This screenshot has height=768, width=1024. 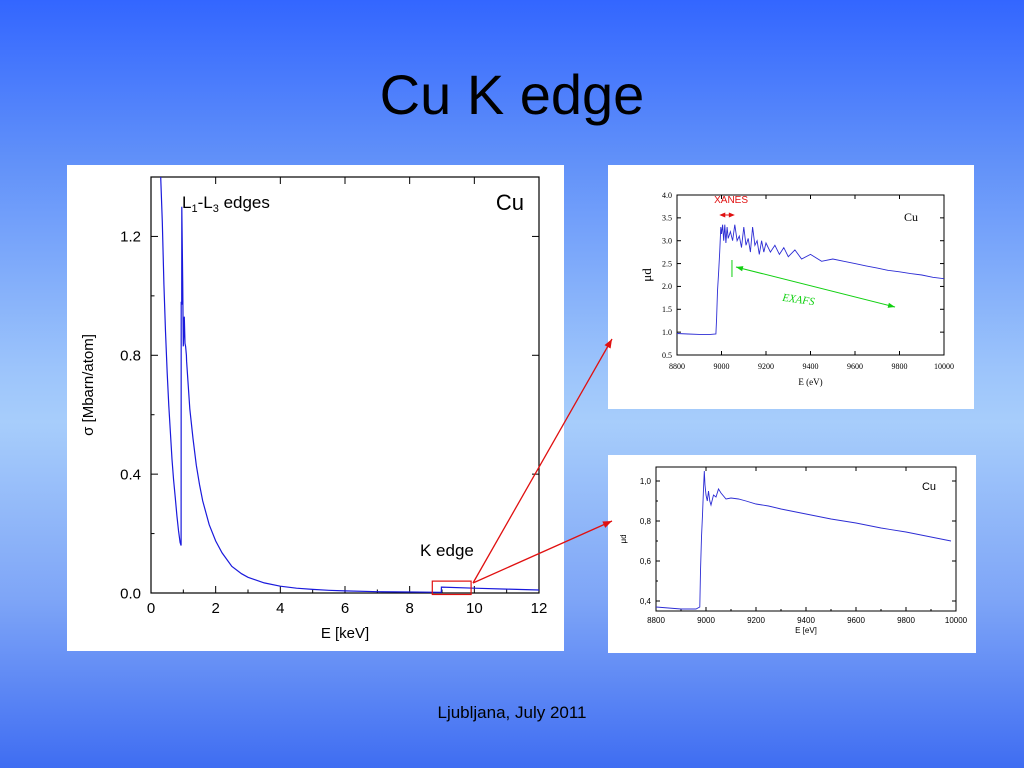 What do you see at coordinates (216, 209) in the screenshot?
I see `l-edges-sub3: 3` at bounding box center [216, 209].